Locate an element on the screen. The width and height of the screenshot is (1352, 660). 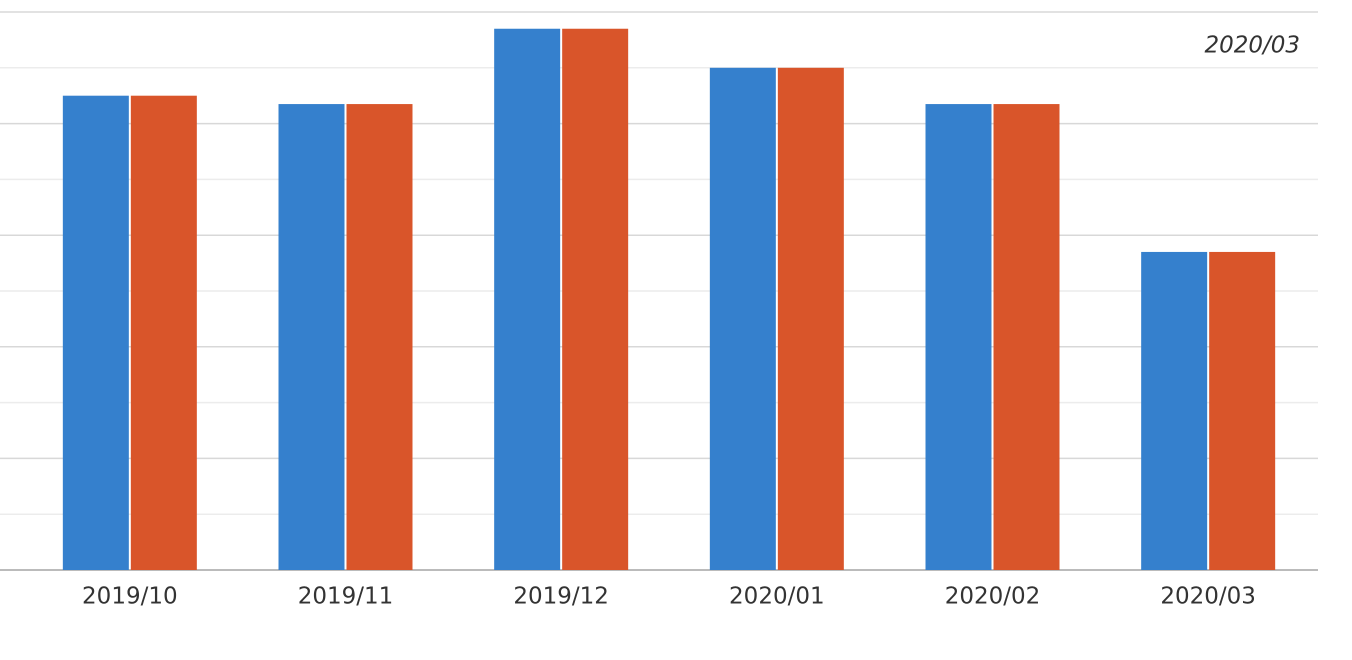
x-tick-label: 2020/01 is located at coordinates (777, 597).